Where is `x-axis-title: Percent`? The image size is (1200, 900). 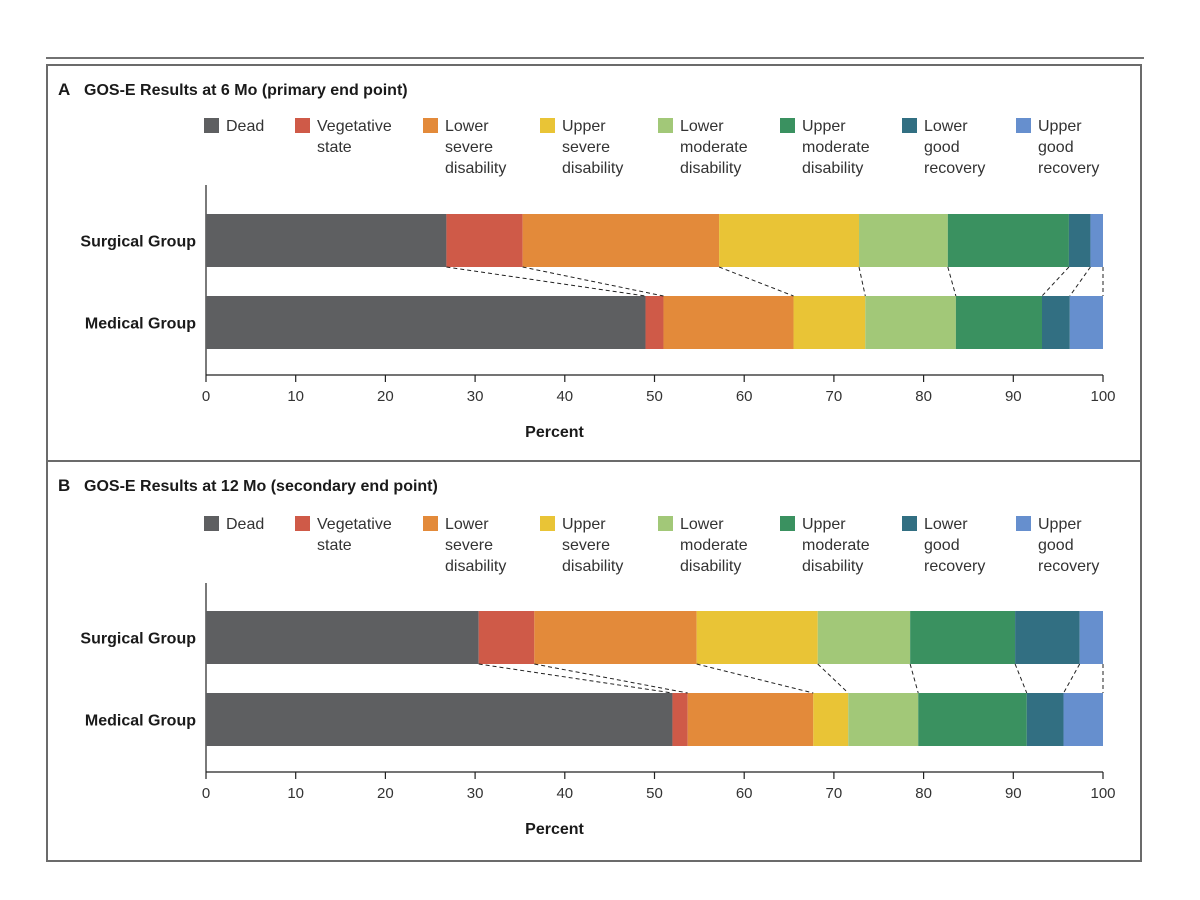 x-axis-title: Percent is located at coordinates (554, 829).